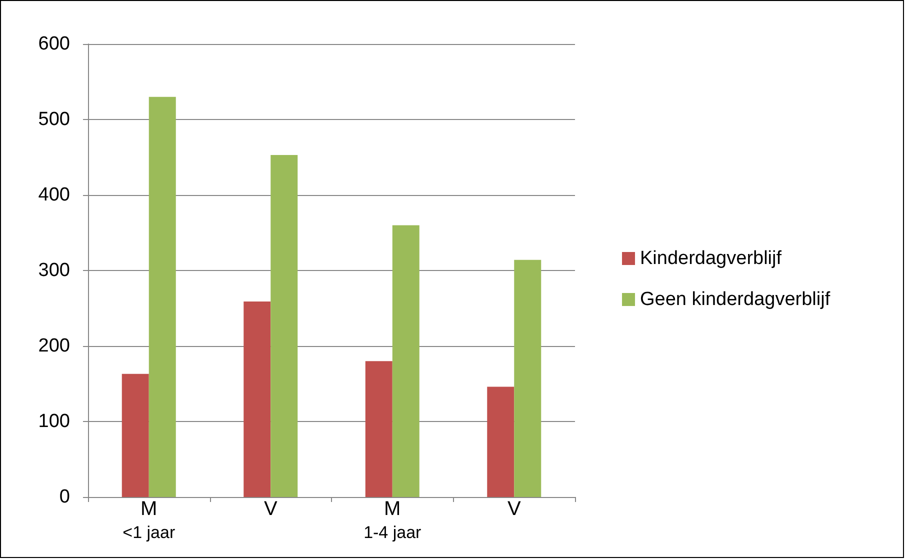 This screenshot has height=560, width=906. I want to click on text: <1 jaar, so click(149, 532).